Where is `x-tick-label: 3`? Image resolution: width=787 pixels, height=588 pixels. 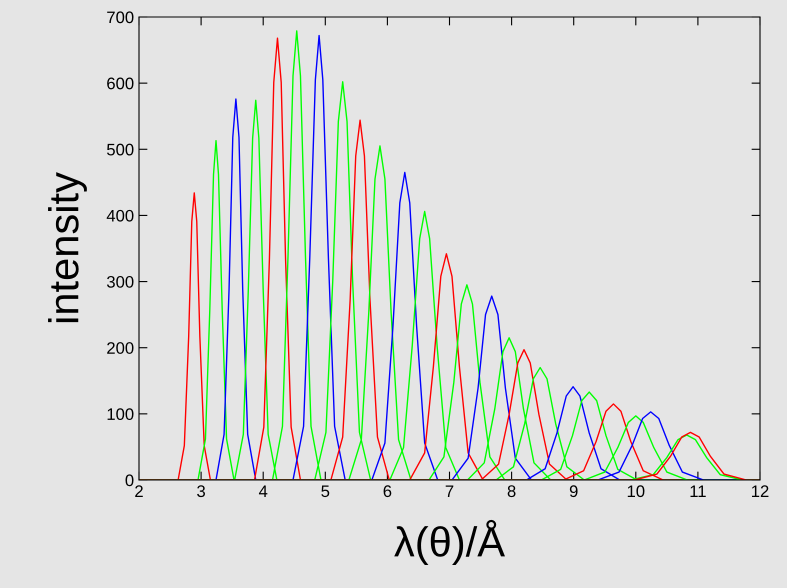 x-tick-label: 3 is located at coordinates (201, 491).